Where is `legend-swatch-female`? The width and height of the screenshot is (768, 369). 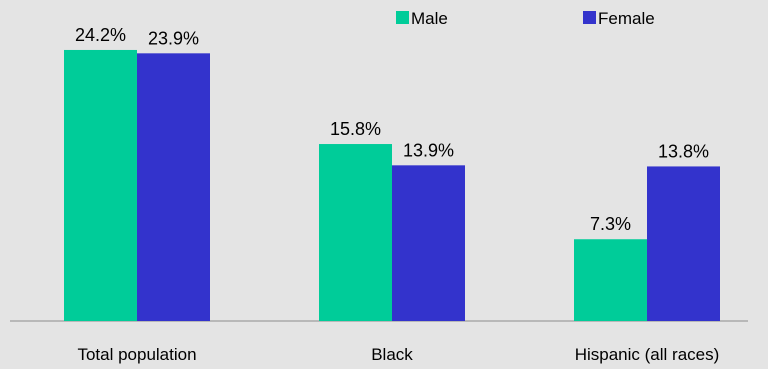
legend-swatch-female is located at coordinates (589, 17).